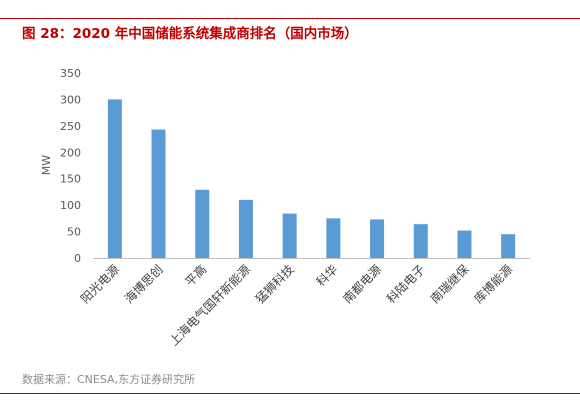 Image resolution: width=580 pixels, height=405 pixels. I want to click on x-tick-label: 海博思创, so click(143, 284).